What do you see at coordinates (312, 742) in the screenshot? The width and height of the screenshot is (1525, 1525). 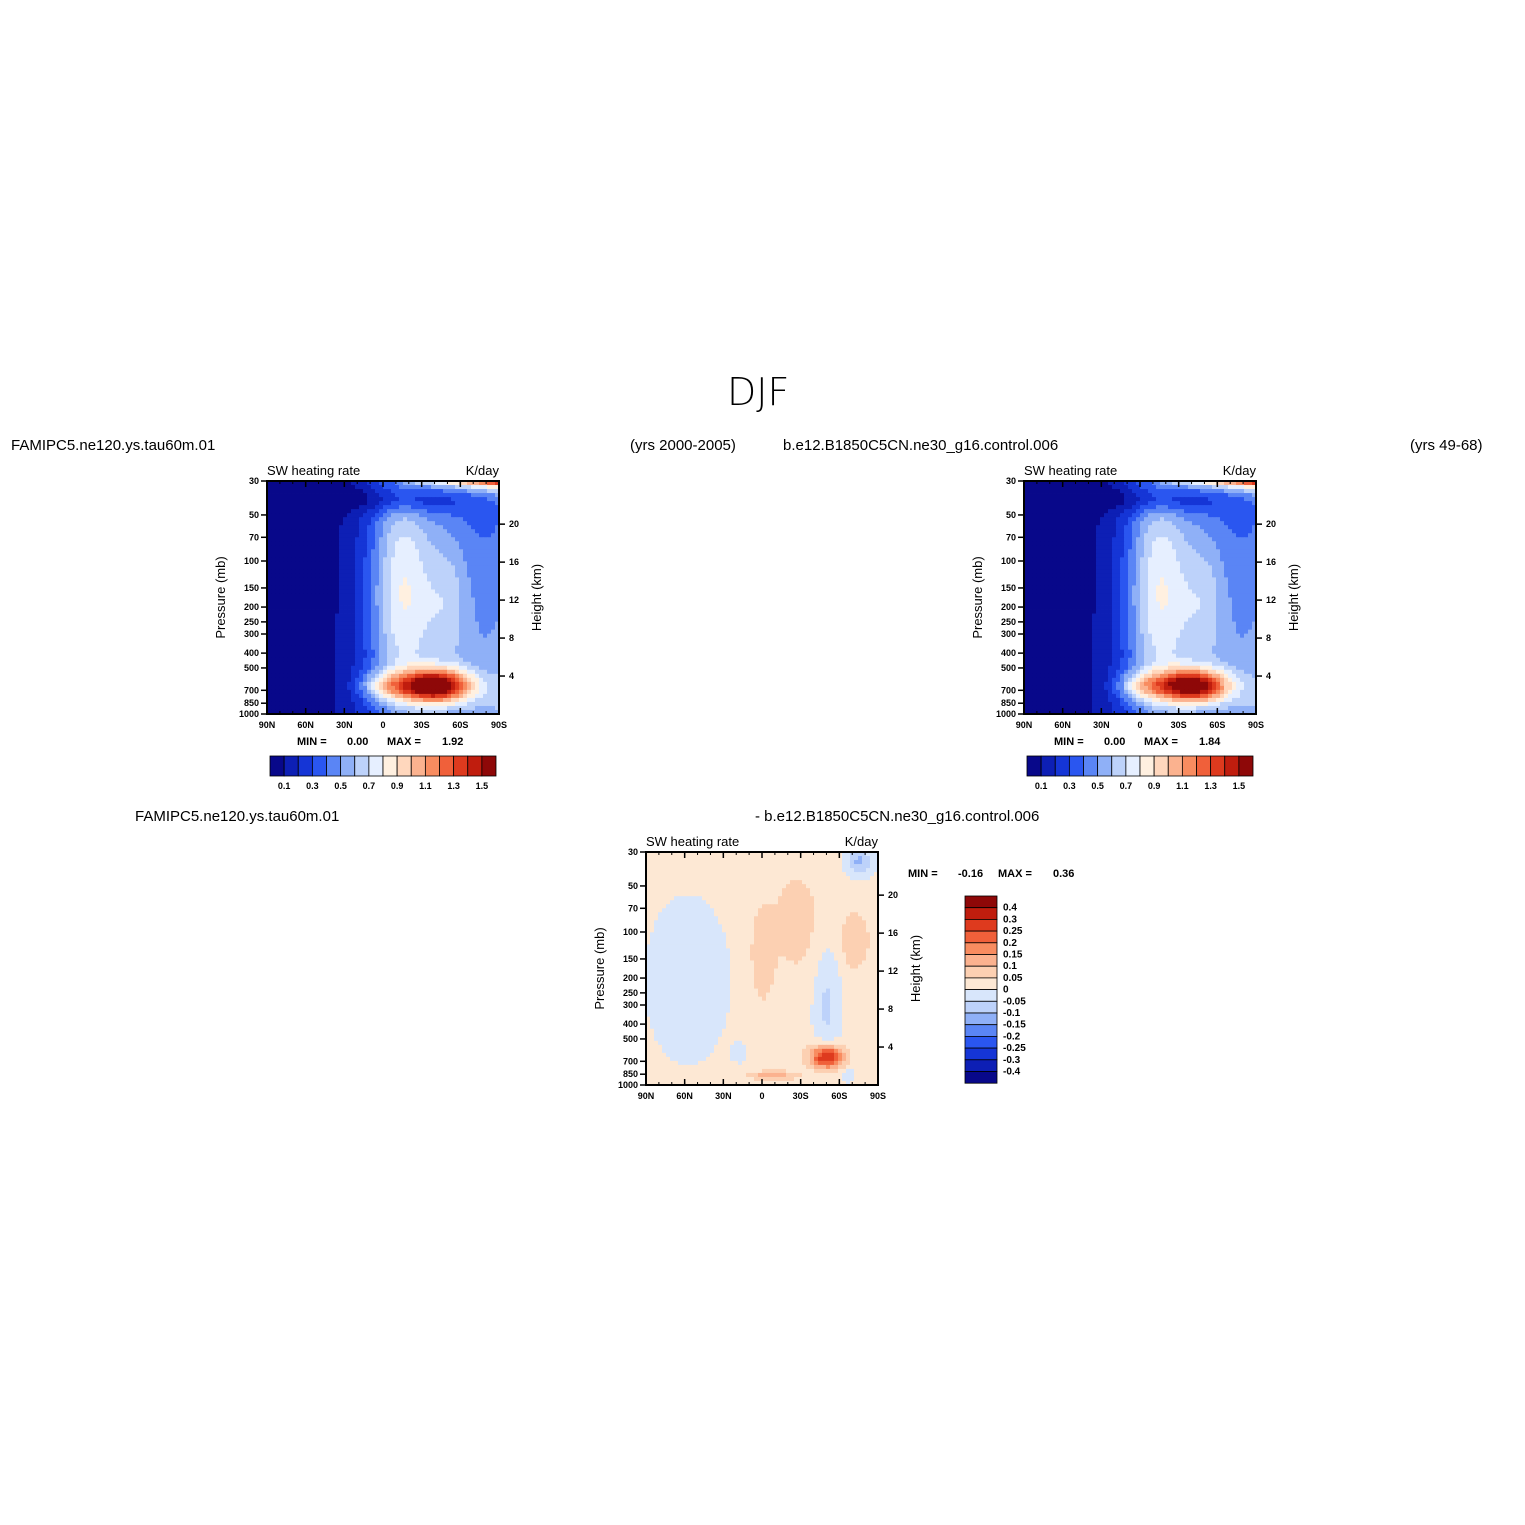 I see `model-min-label: MIN =` at bounding box center [312, 742].